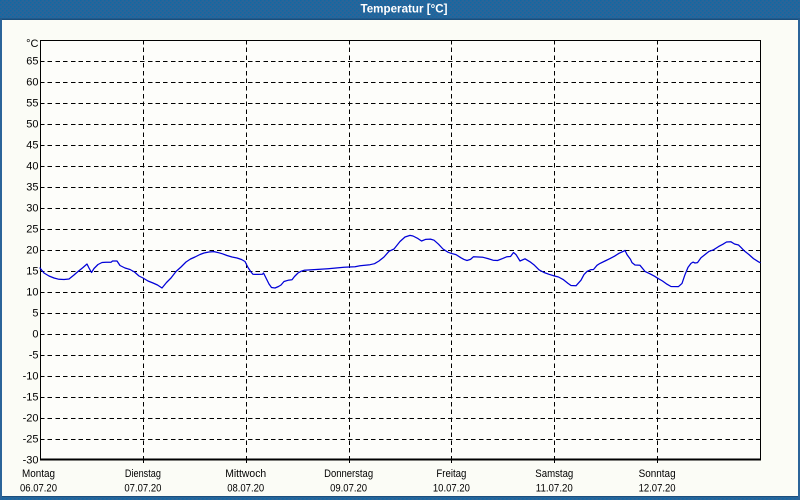  Describe the element at coordinates (32, 125) in the screenshot. I see `svg-text: 50` at that location.